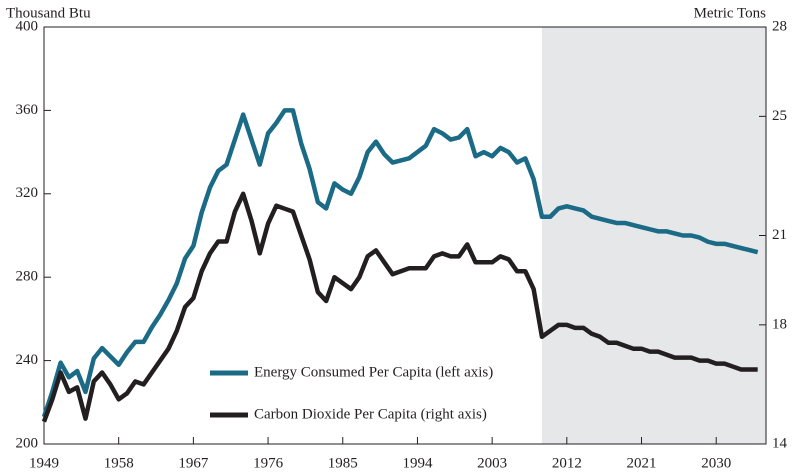  I want to click on y2-tick-label: 25, so click(779, 116).